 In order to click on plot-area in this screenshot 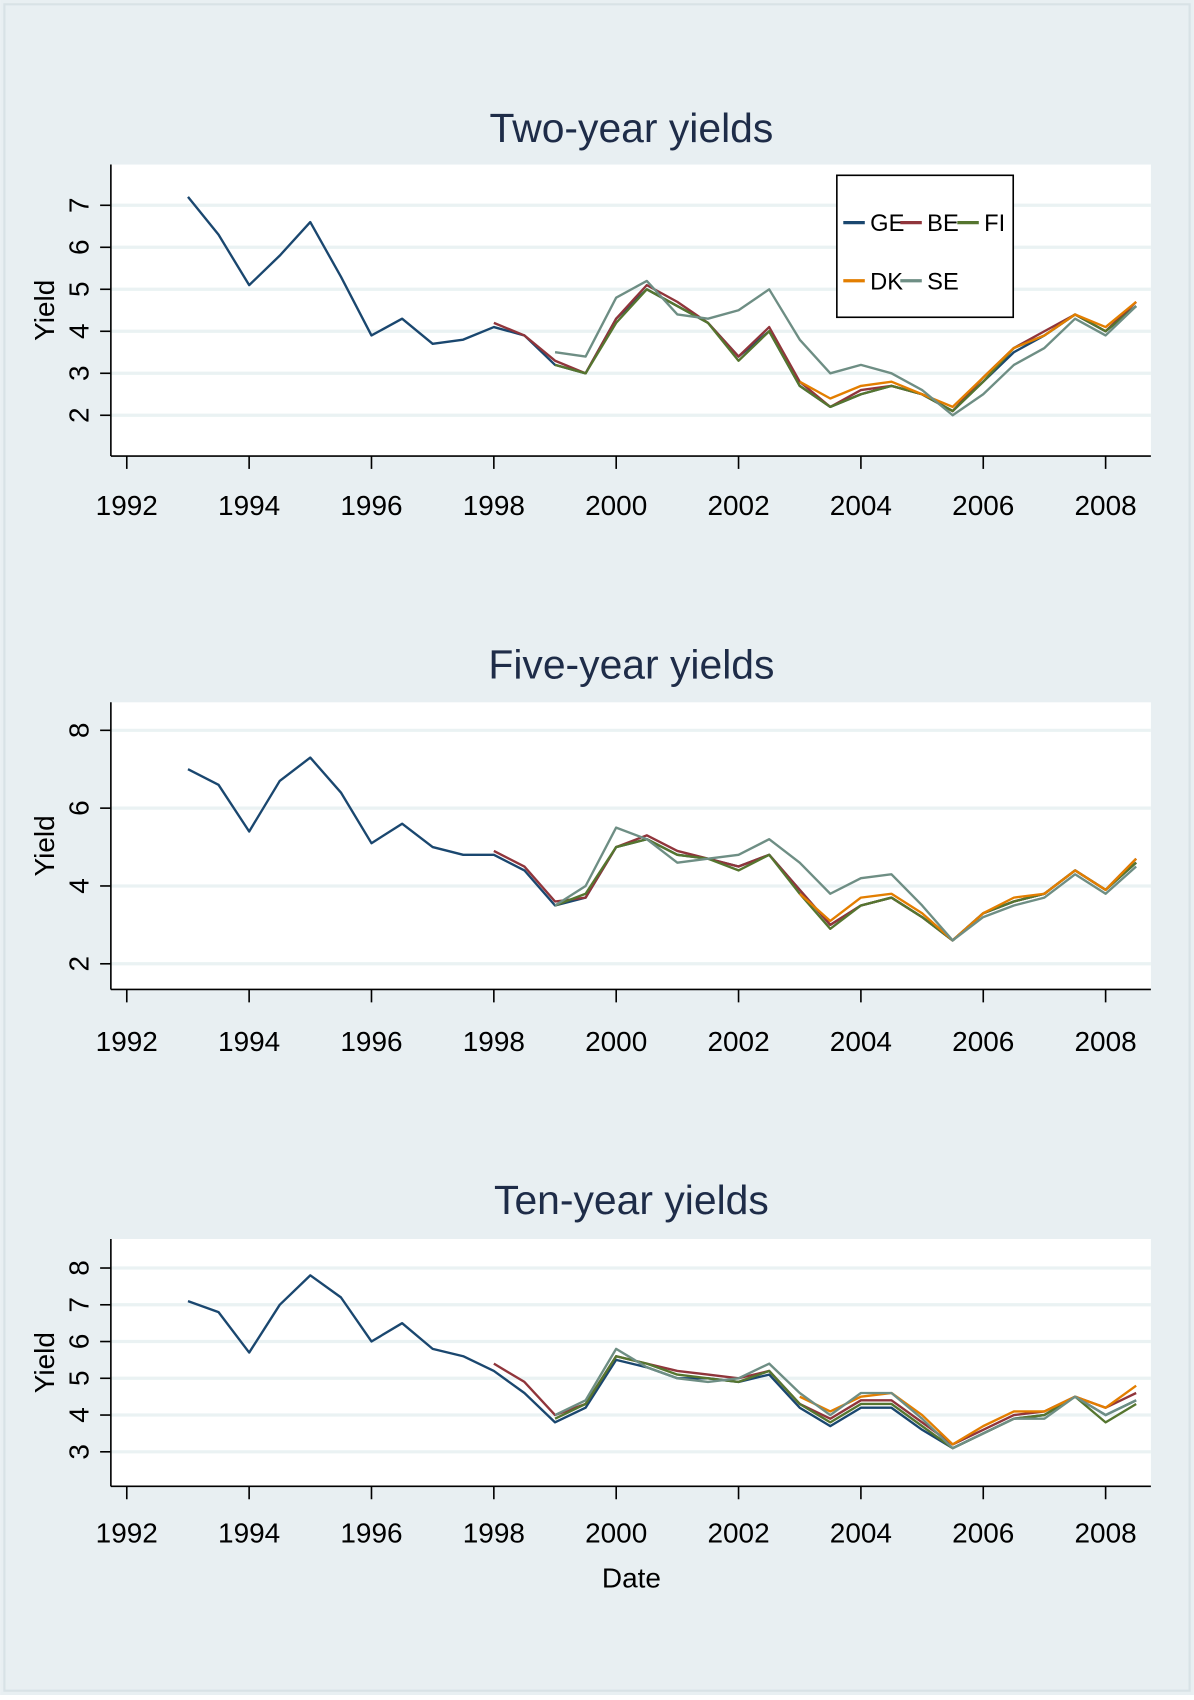, I will do `click(630, 846)`.